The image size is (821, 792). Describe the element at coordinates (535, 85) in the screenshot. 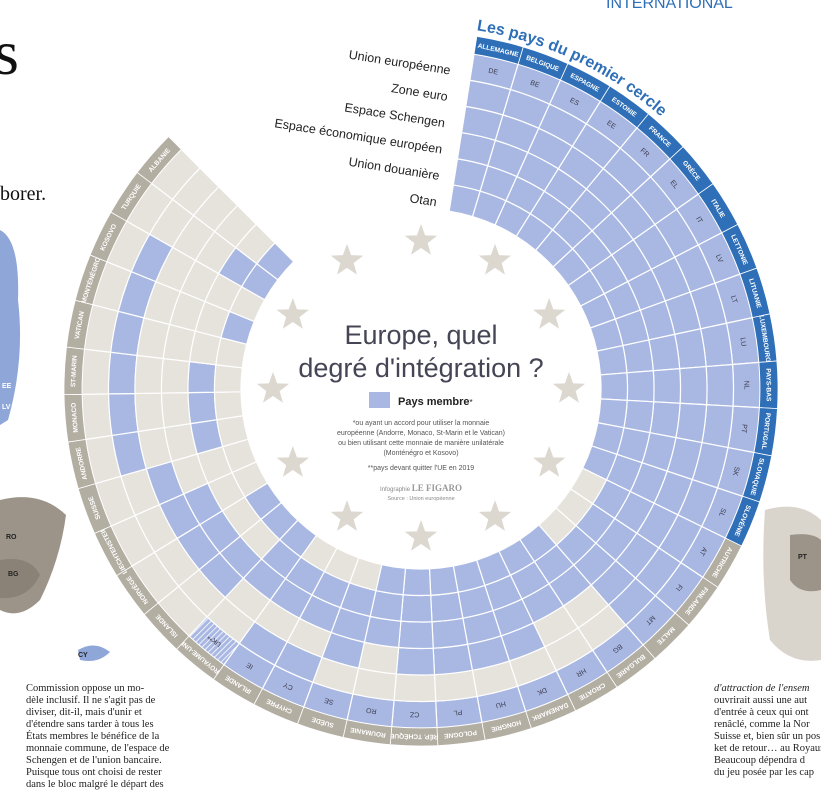

I see `country-code: BE` at that location.